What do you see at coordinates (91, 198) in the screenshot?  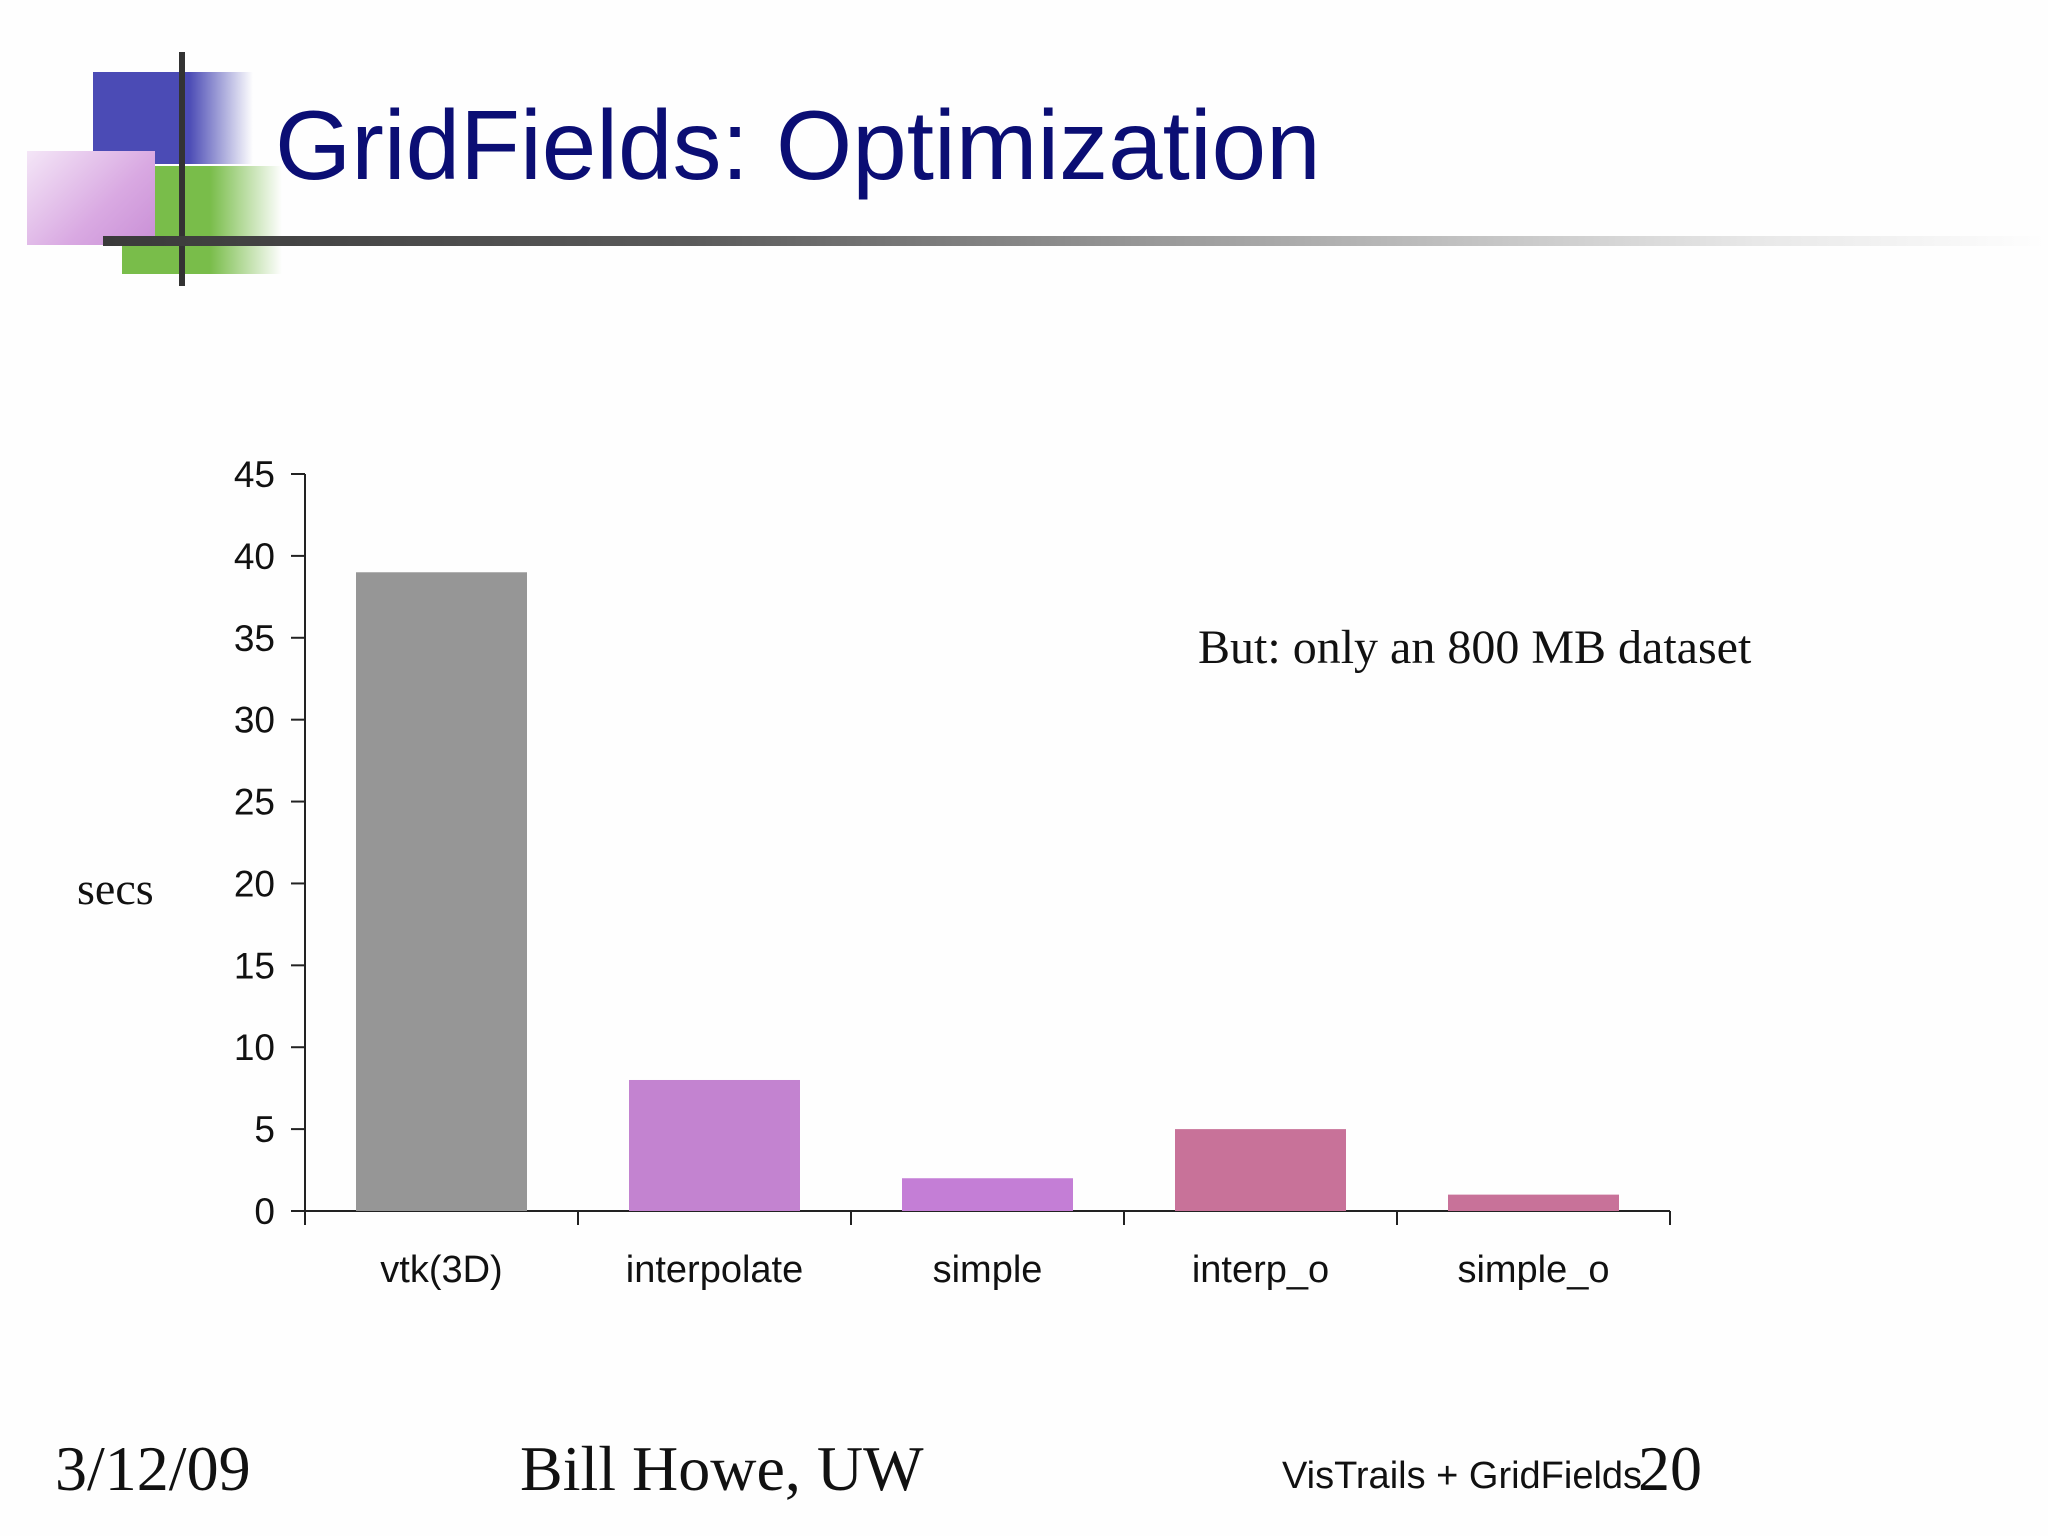 I see `deco-purple-square` at bounding box center [91, 198].